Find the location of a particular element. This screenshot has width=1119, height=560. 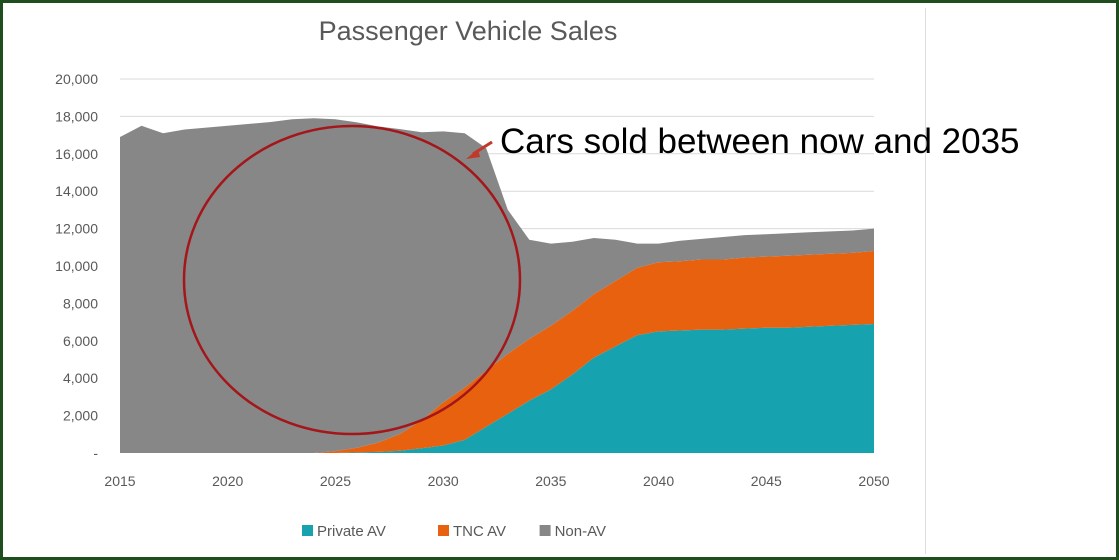

x-tick-label: 2030 is located at coordinates (443, 481).